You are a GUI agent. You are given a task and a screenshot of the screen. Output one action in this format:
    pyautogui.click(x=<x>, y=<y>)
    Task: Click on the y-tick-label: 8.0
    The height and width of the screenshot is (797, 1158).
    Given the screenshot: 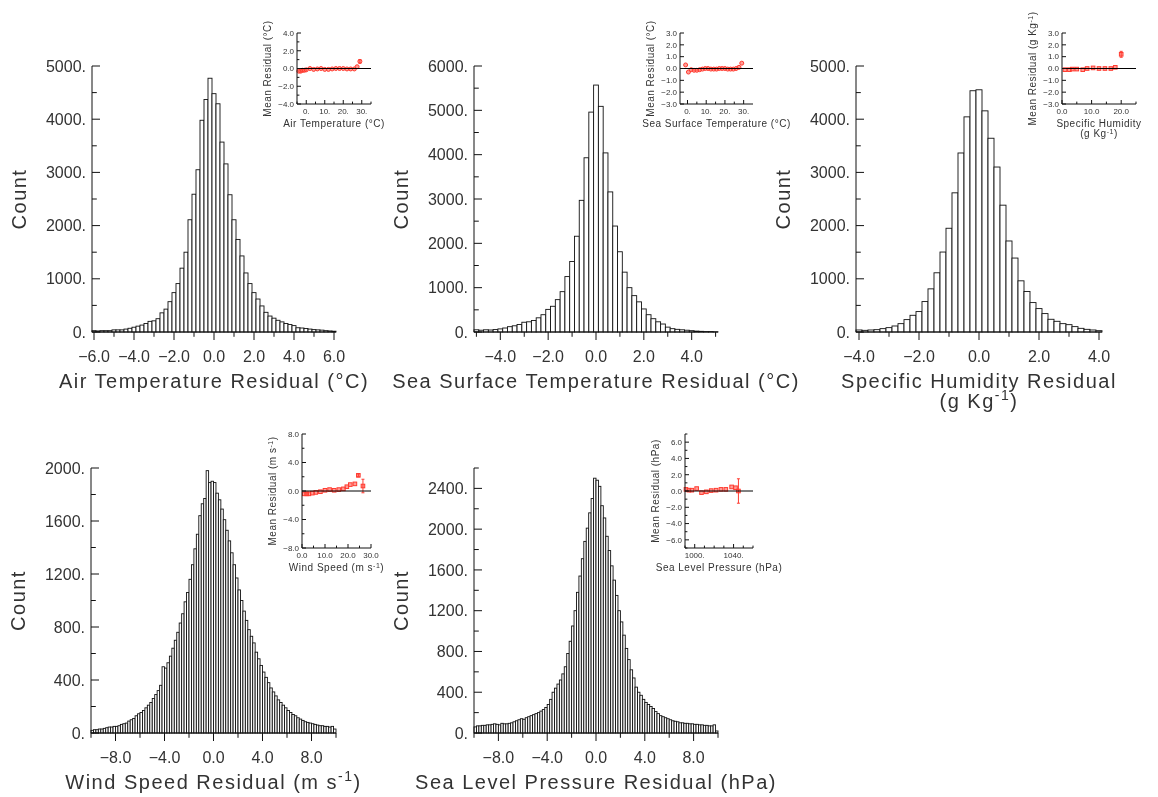 What is the action you would take?
    pyautogui.click(x=293, y=434)
    